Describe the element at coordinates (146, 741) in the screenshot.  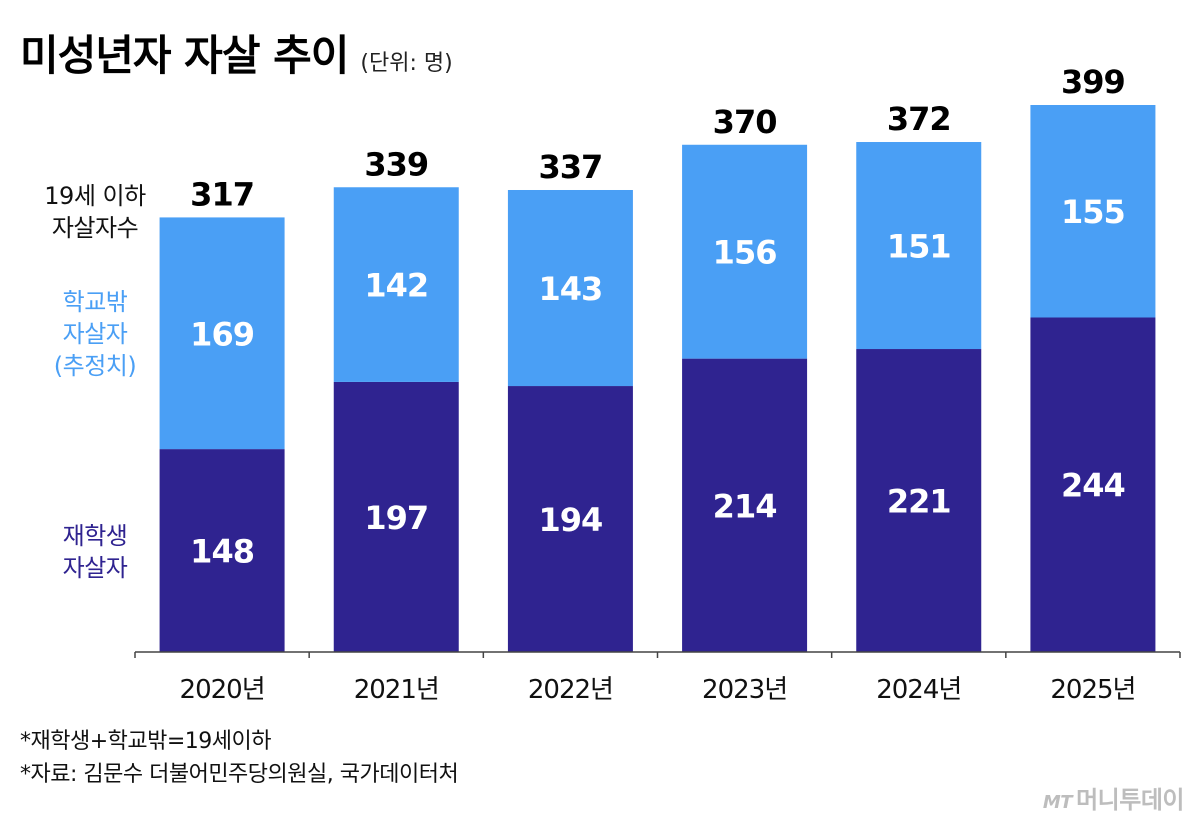
I see `note-sum: *재학생+학교밖=19세이하` at that location.